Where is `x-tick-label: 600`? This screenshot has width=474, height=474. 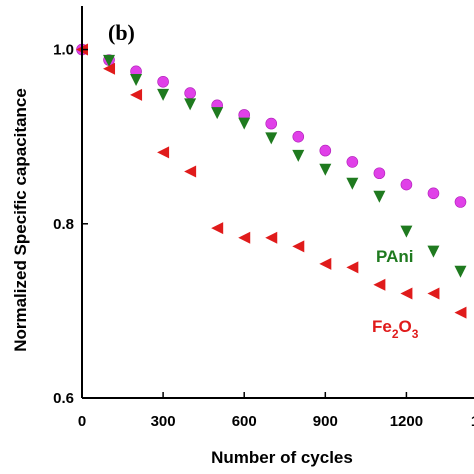 x-tick-label: 600 is located at coordinates (244, 421).